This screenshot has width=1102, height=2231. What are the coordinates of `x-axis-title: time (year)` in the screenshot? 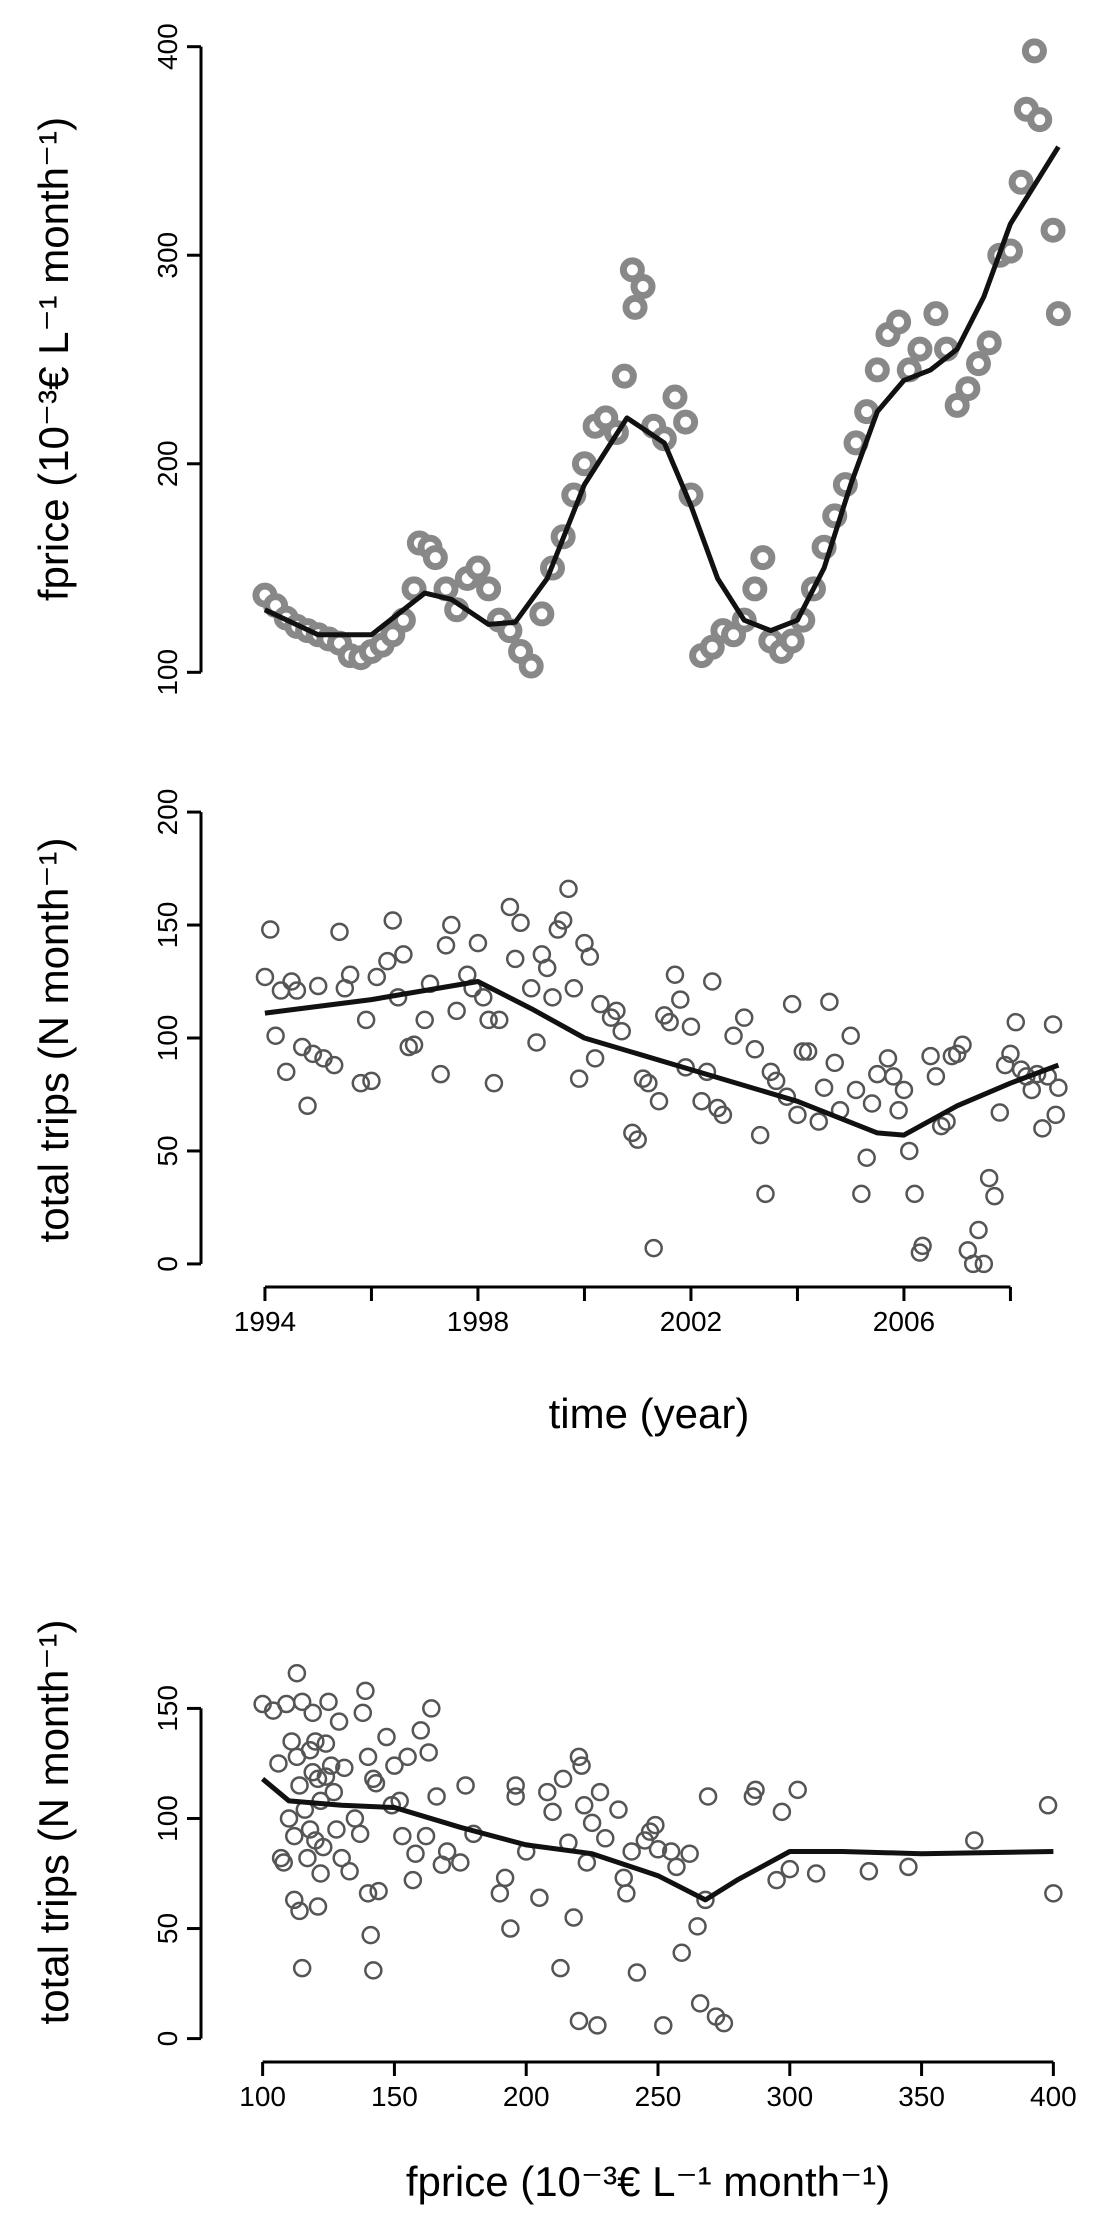 It's located at (649, 1413).